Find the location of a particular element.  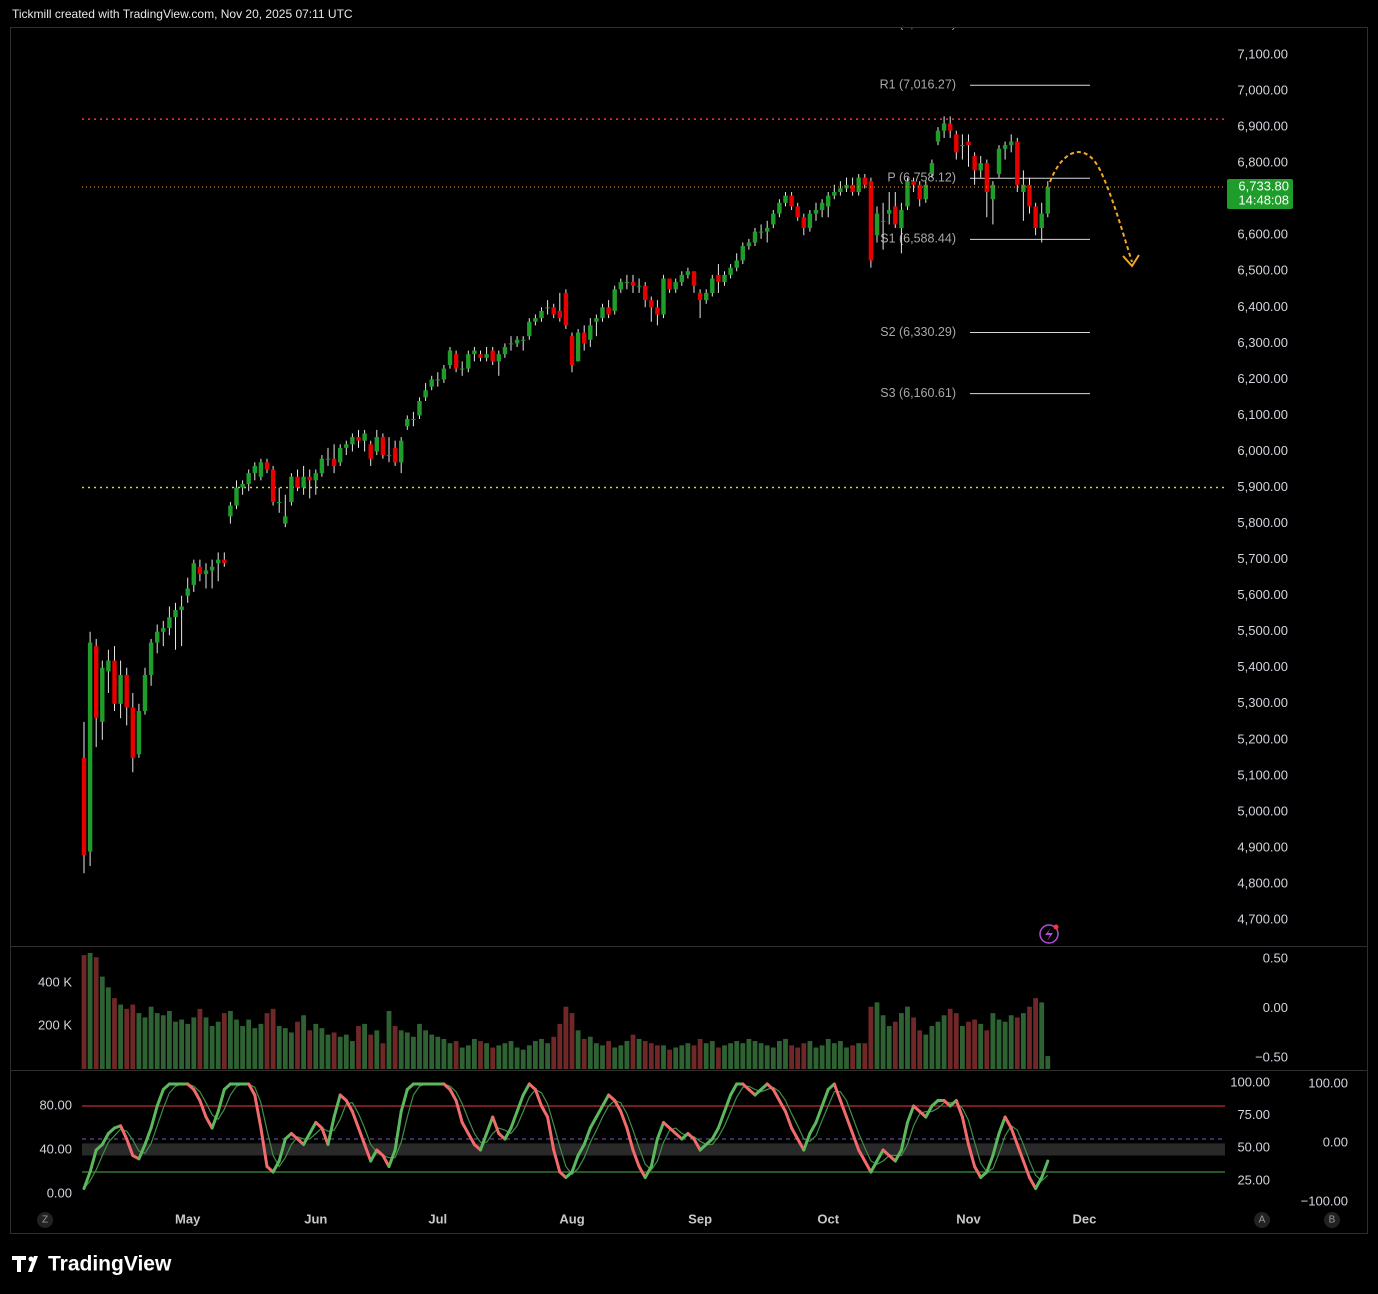

y-tick-label: 400 K is located at coordinates (55, 981).